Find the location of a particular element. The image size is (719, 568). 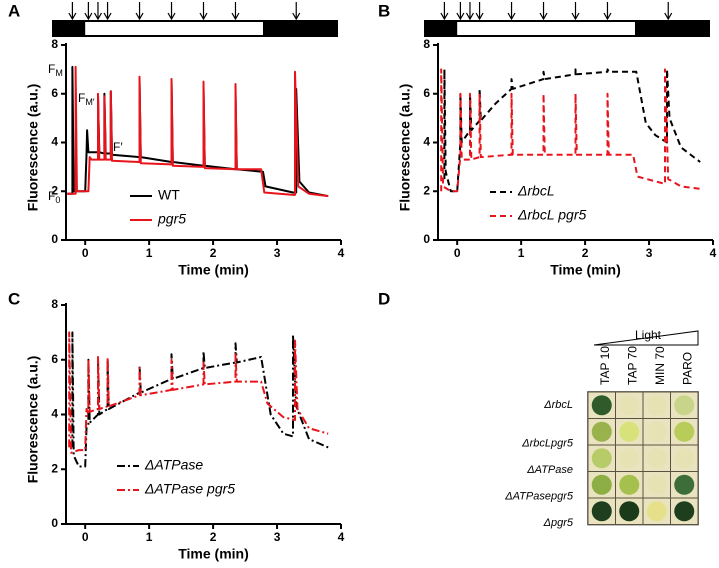

annotation-sub: 0 is located at coordinates (57, 200).